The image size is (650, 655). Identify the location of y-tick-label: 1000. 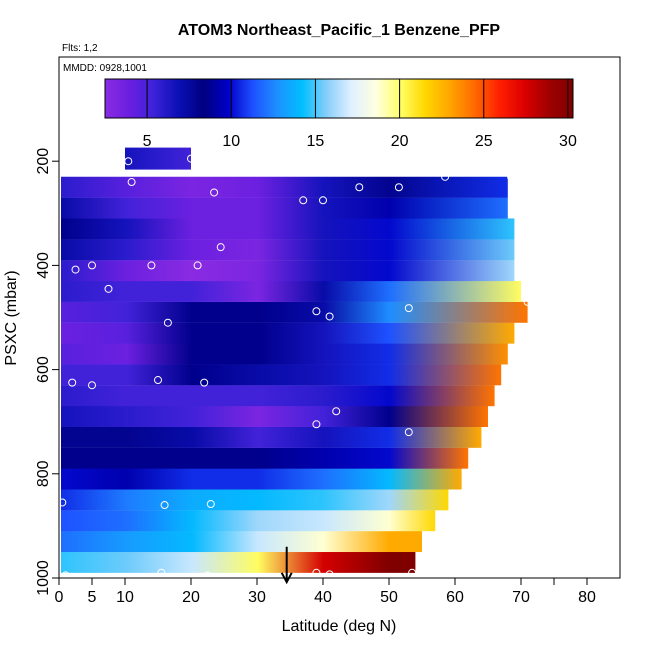
(43, 578).